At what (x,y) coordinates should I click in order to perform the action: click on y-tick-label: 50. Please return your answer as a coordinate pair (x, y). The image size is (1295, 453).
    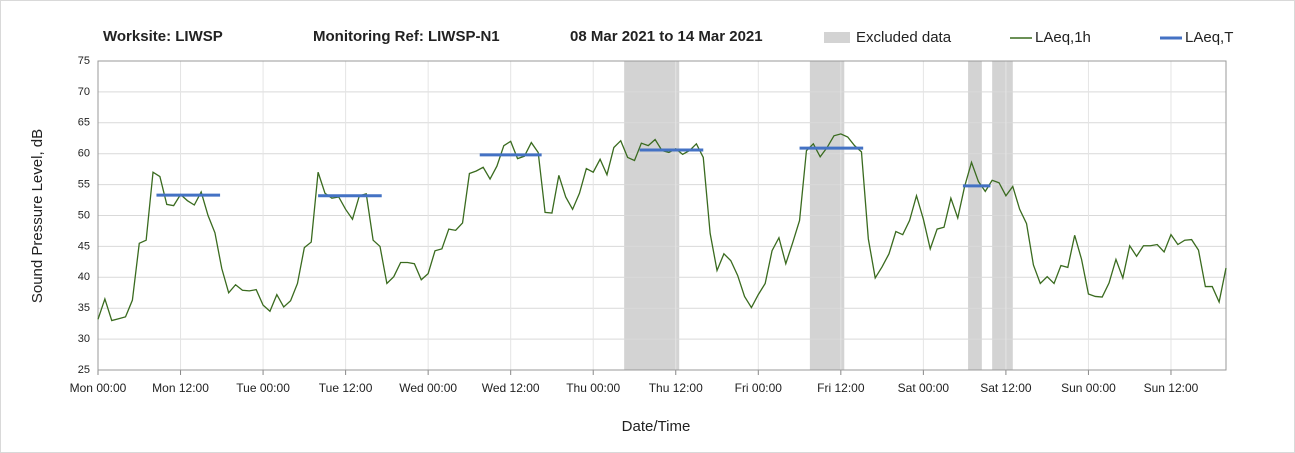
    Looking at the image, I should click on (84, 215).